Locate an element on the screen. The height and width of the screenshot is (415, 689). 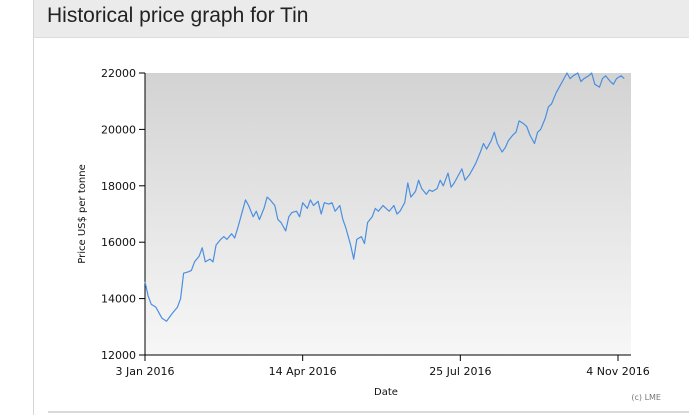
y-tick-label: 16000 is located at coordinates (118, 242).